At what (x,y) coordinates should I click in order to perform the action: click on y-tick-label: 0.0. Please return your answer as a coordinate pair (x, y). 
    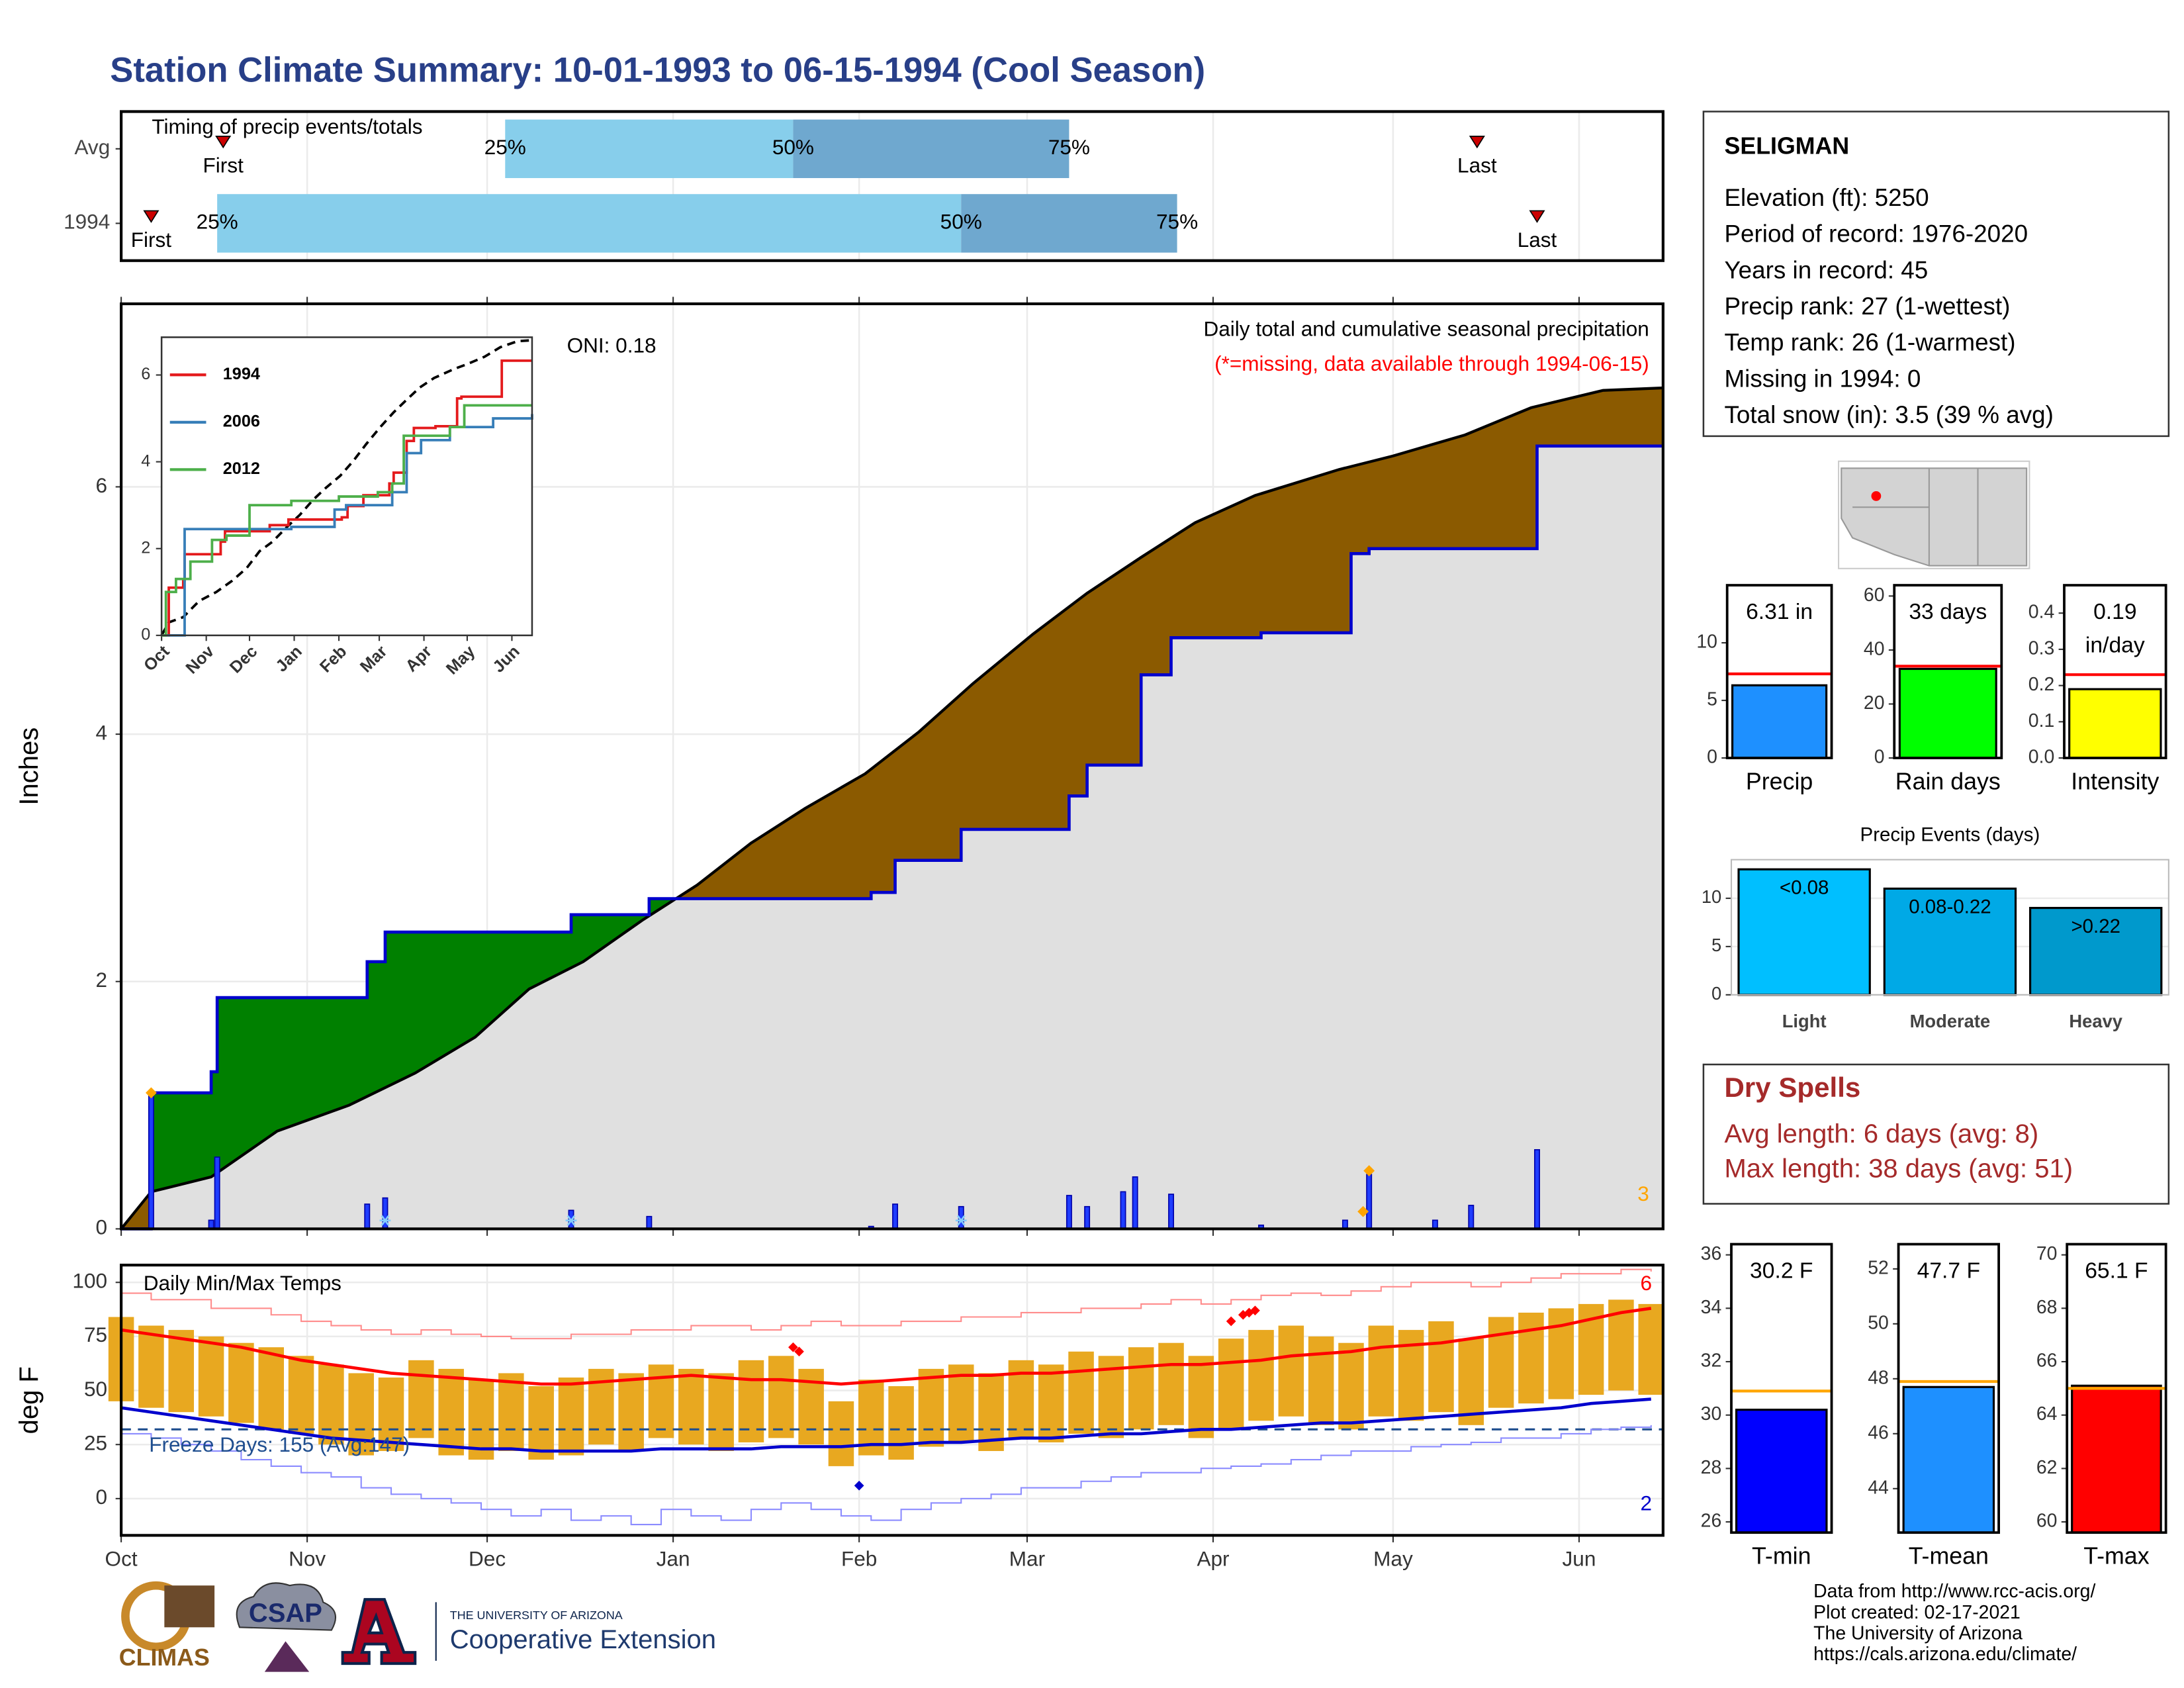
    Looking at the image, I should click on (2042, 757).